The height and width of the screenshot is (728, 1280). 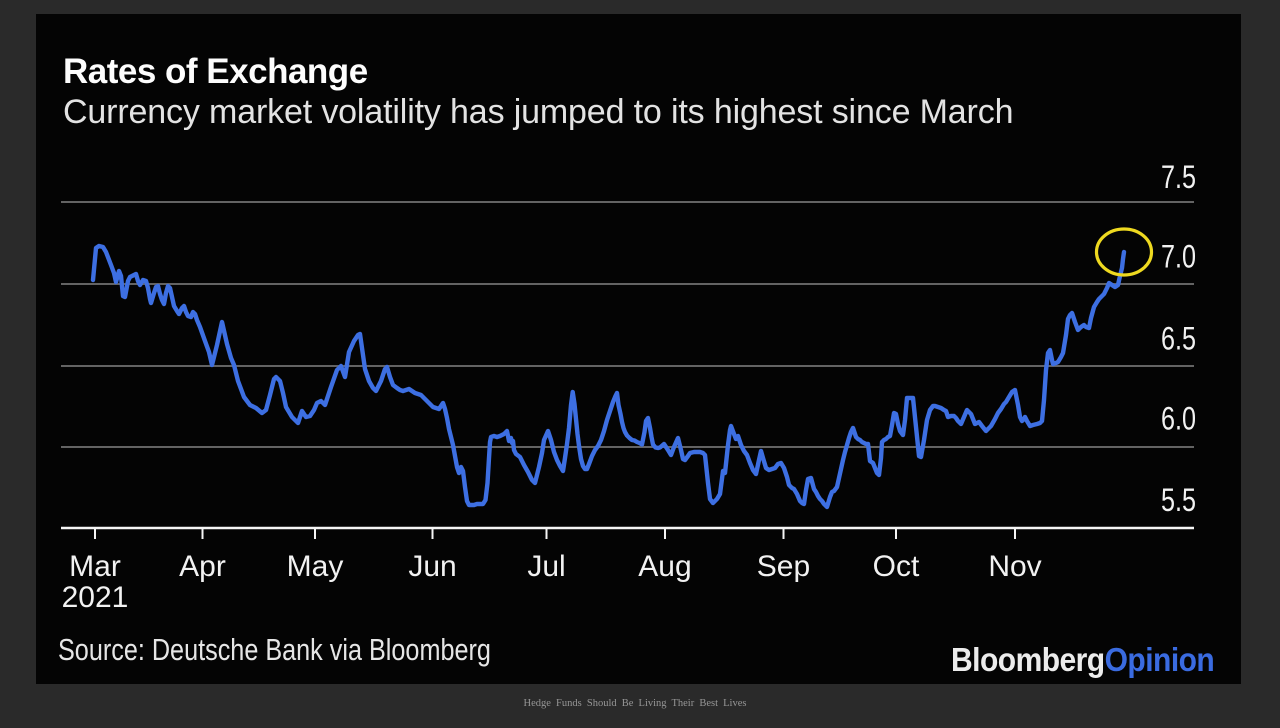 What do you see at coordinates (315, 566) in the screenshot?
I see `svg-text: May` at bounding box center [315, 566].